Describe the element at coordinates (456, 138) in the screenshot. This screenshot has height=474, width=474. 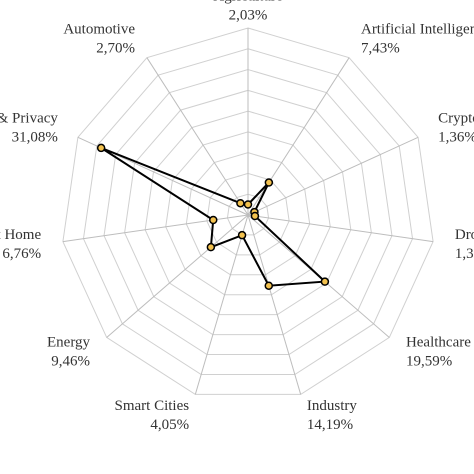
I see `value-label: 1,36%` at that location.